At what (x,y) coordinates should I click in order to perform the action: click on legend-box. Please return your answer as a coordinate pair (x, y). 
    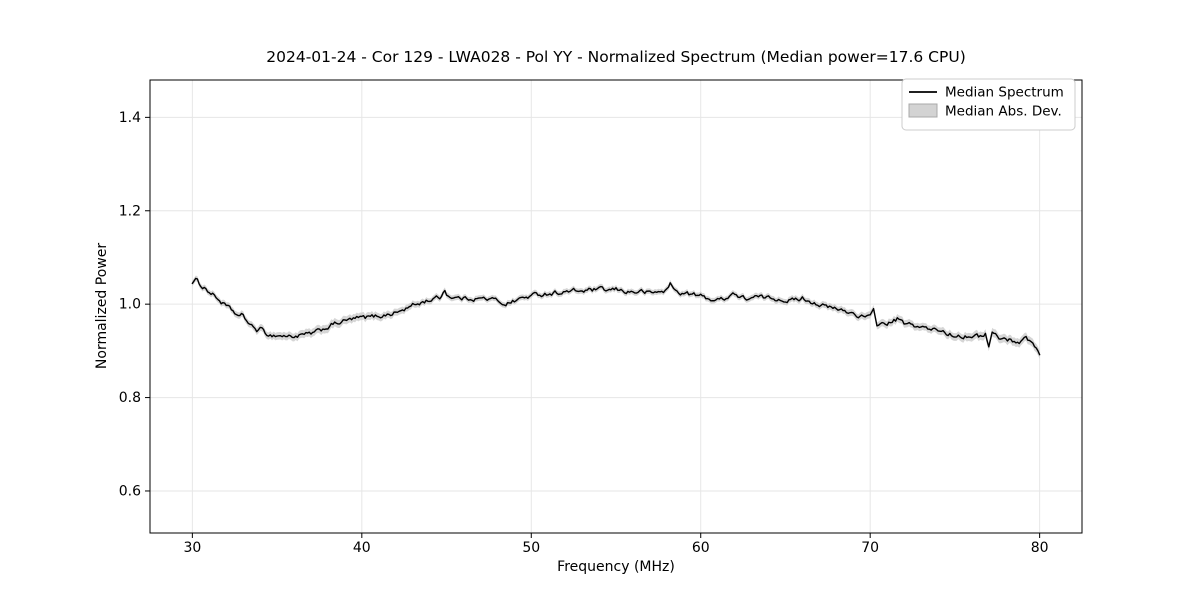
    Looking at the image, I should click on (988, 104).